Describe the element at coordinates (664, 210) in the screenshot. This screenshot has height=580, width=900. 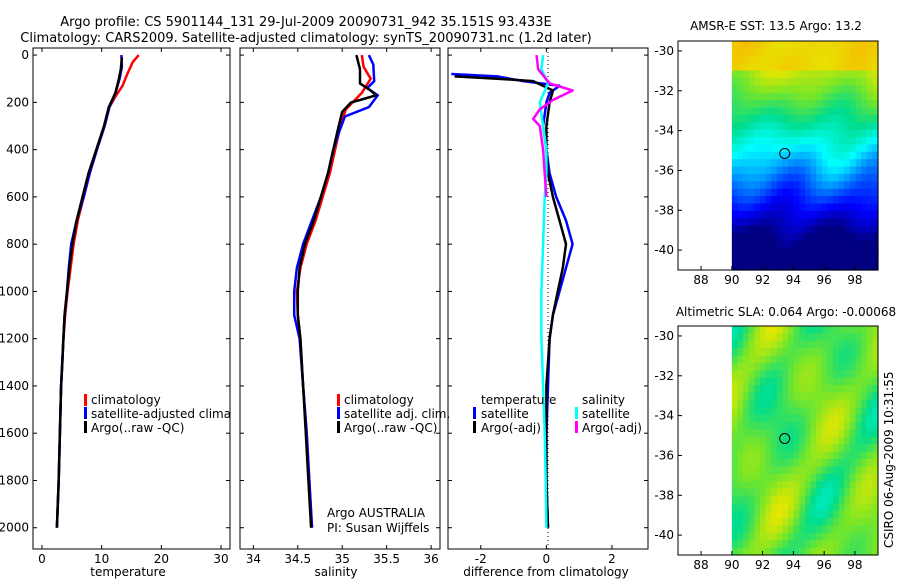
I see `map-y-tick-label: -38` at that location.